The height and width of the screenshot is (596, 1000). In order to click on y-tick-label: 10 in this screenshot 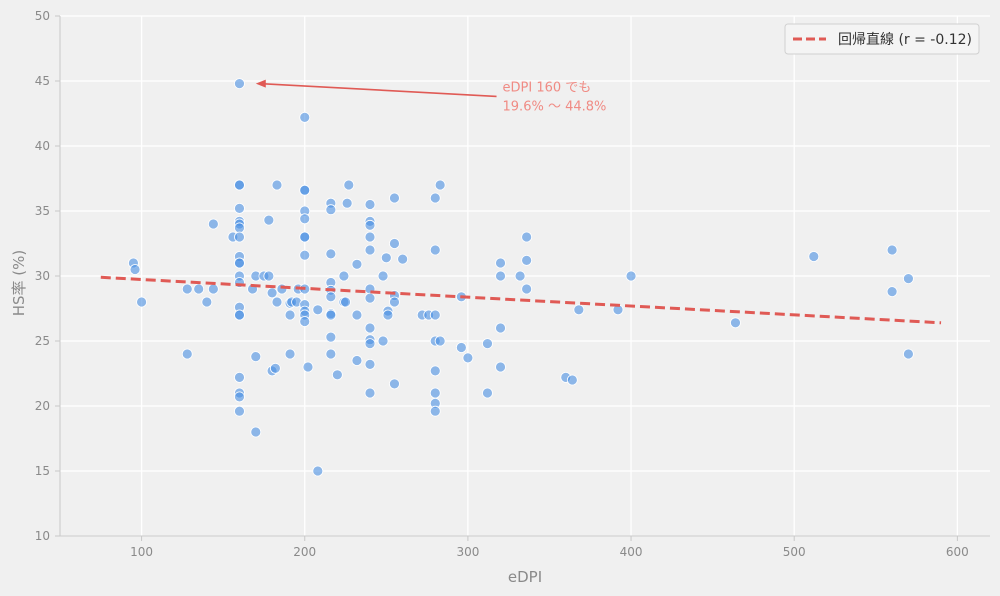, I will do `click(42, 536)`.